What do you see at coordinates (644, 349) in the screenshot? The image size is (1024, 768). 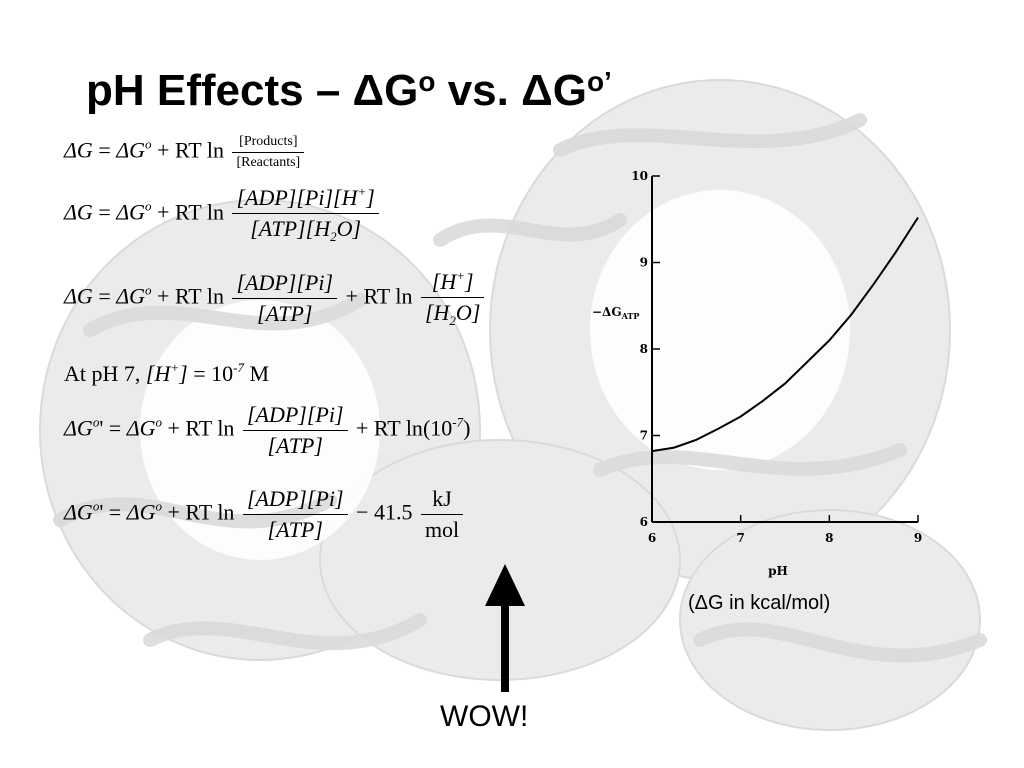 I see `y-tick-label: 8` at bounding box center [644, 349].